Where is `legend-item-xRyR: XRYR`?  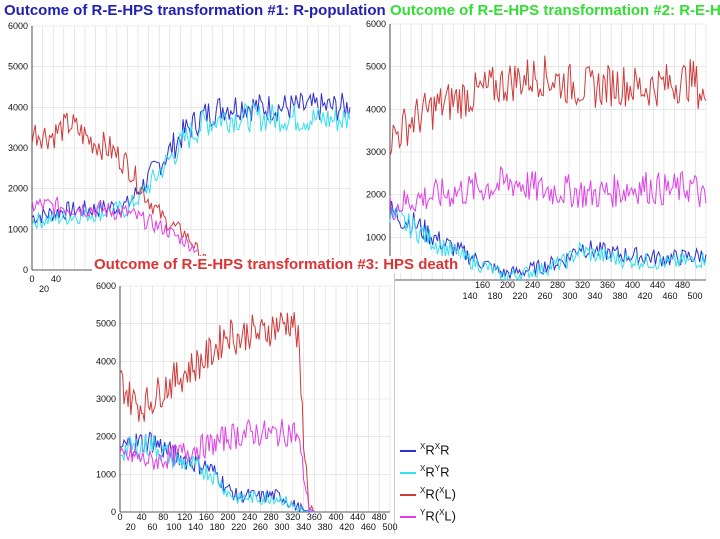 legend-item-xRyR: XRYR is located at coordinates (453, 473).